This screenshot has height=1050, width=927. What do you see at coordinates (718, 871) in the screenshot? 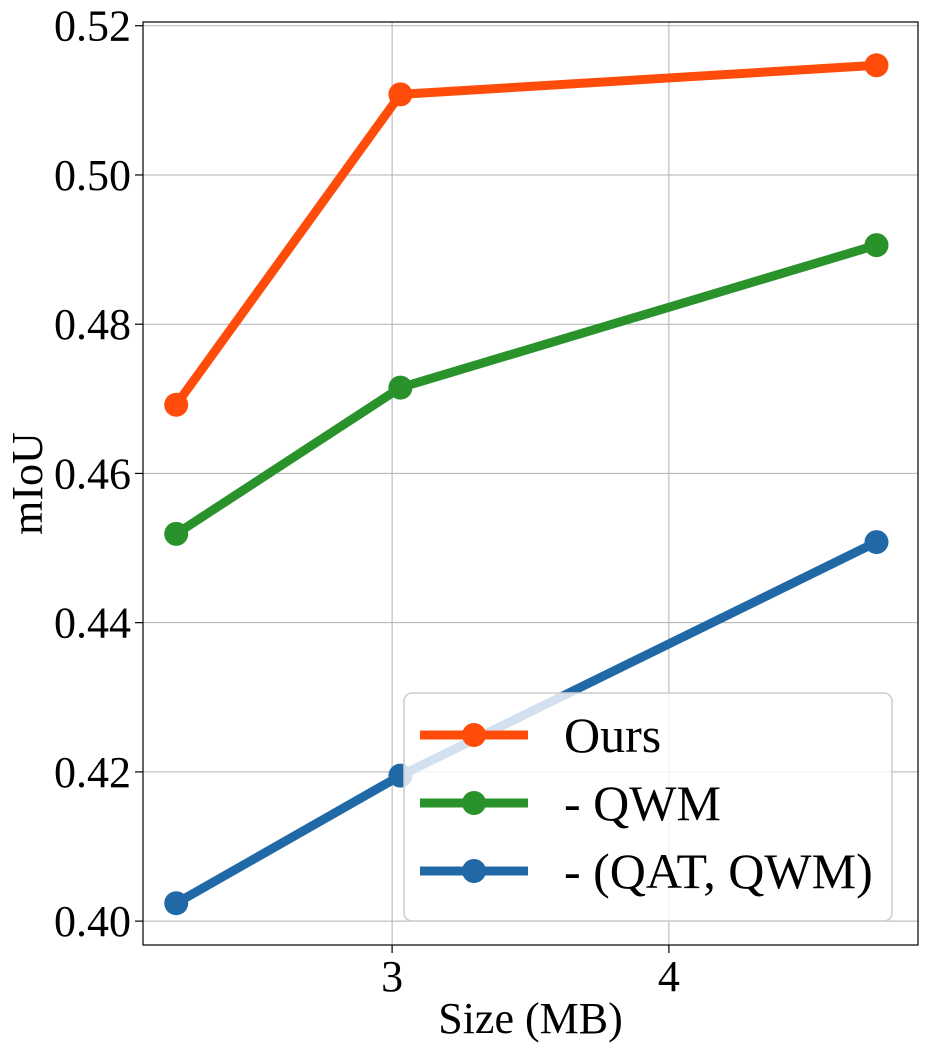
I see `legend-label: - (QAT, QWM)` at bounding box center [718, 871].